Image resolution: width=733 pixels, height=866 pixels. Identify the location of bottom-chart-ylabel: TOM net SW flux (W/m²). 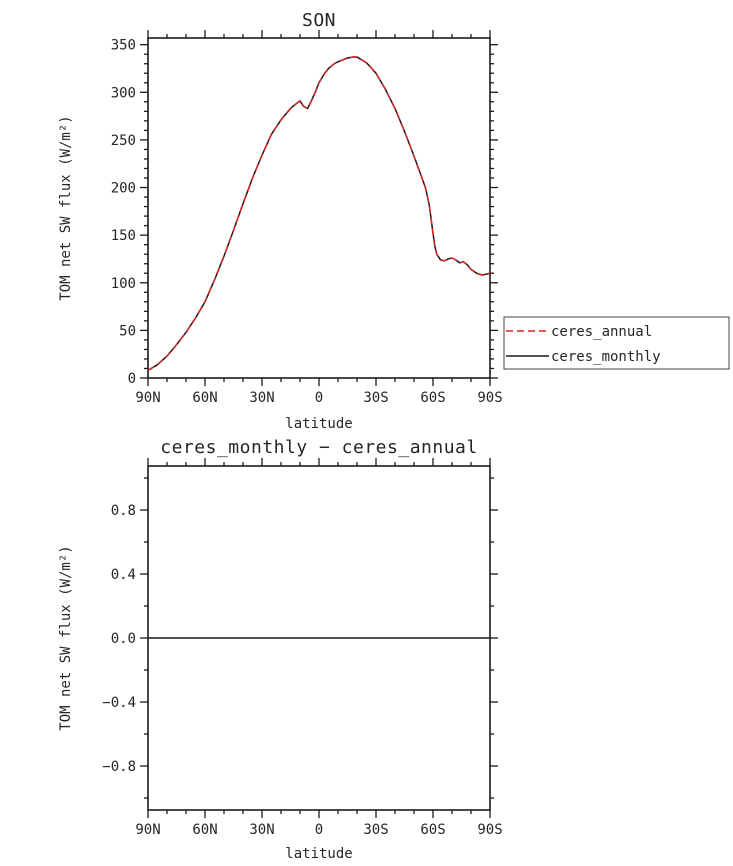
(66, 637).